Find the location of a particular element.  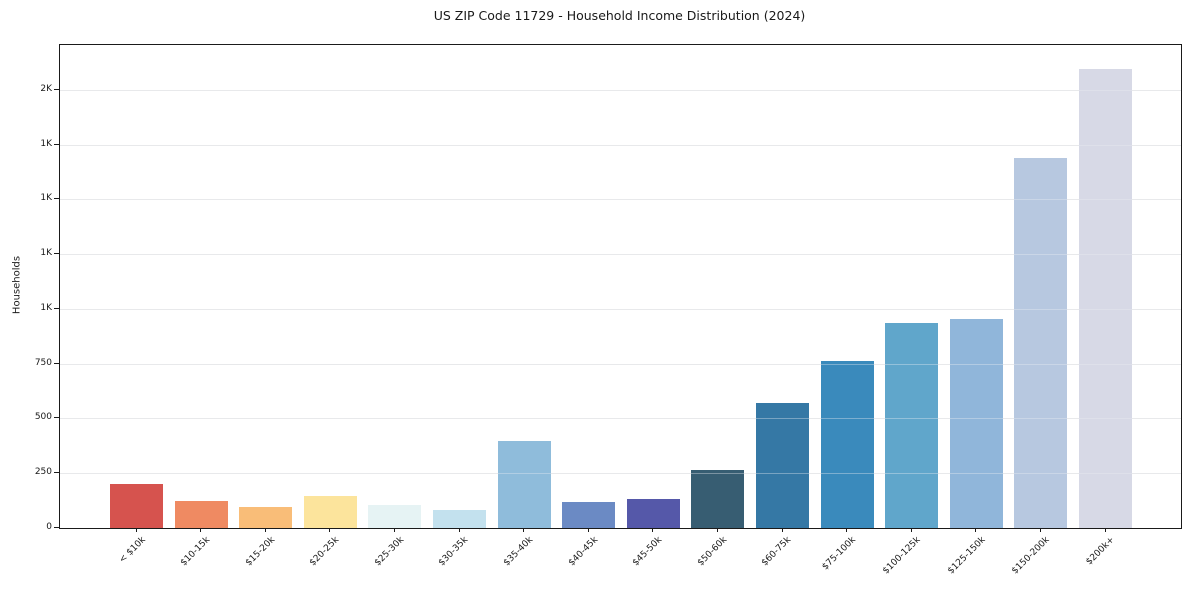

x-tick-label: $45-50k is located at coordinates (648, 552).